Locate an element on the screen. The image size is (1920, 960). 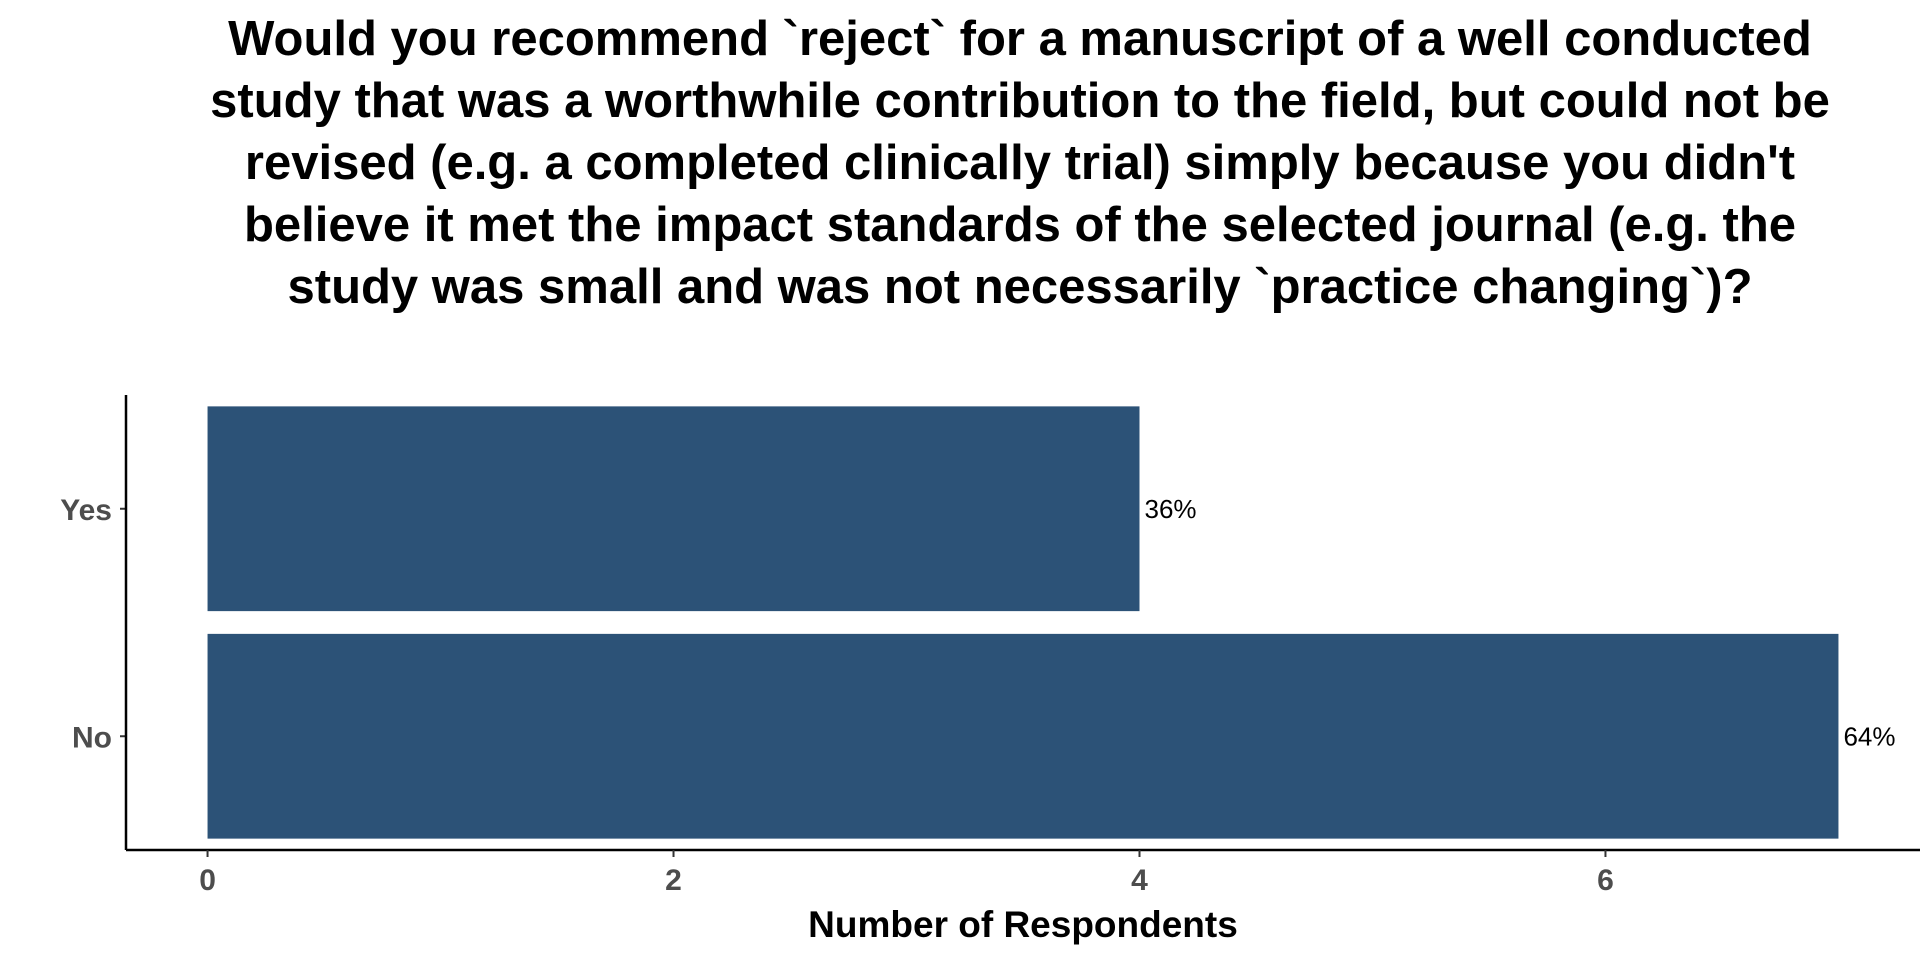
data-label-yes: 36% is located at coordinates (1170, 509).